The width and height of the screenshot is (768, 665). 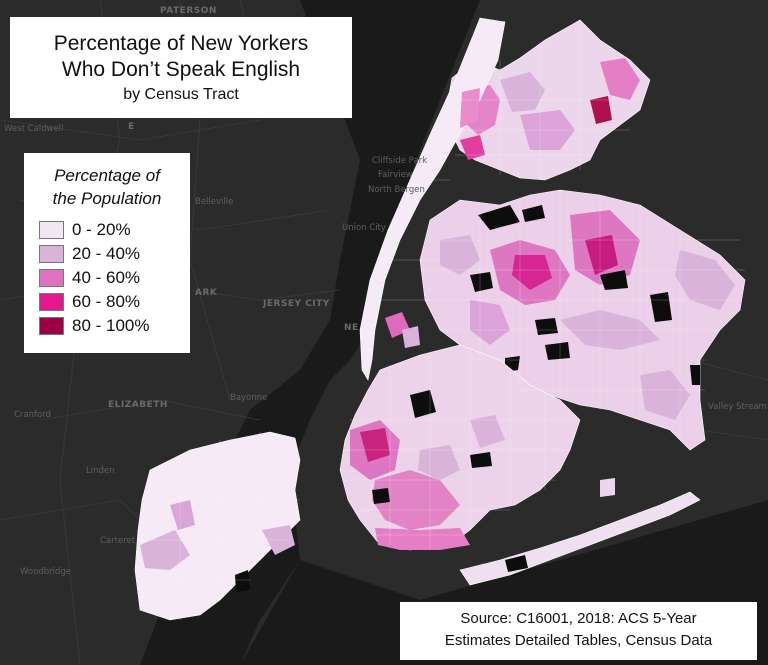 I want to click on place-label-jersey-city: JERSEY CITY, so click(x=296, y=304).